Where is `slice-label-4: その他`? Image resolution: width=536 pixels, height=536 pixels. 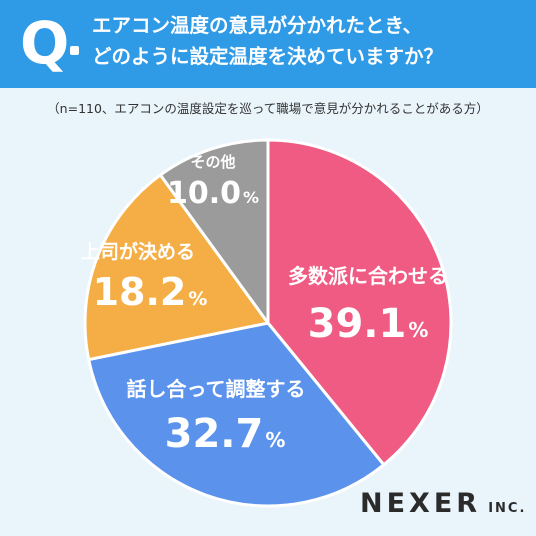
slice-label-4: その他 is located at coordinates (212, 162).